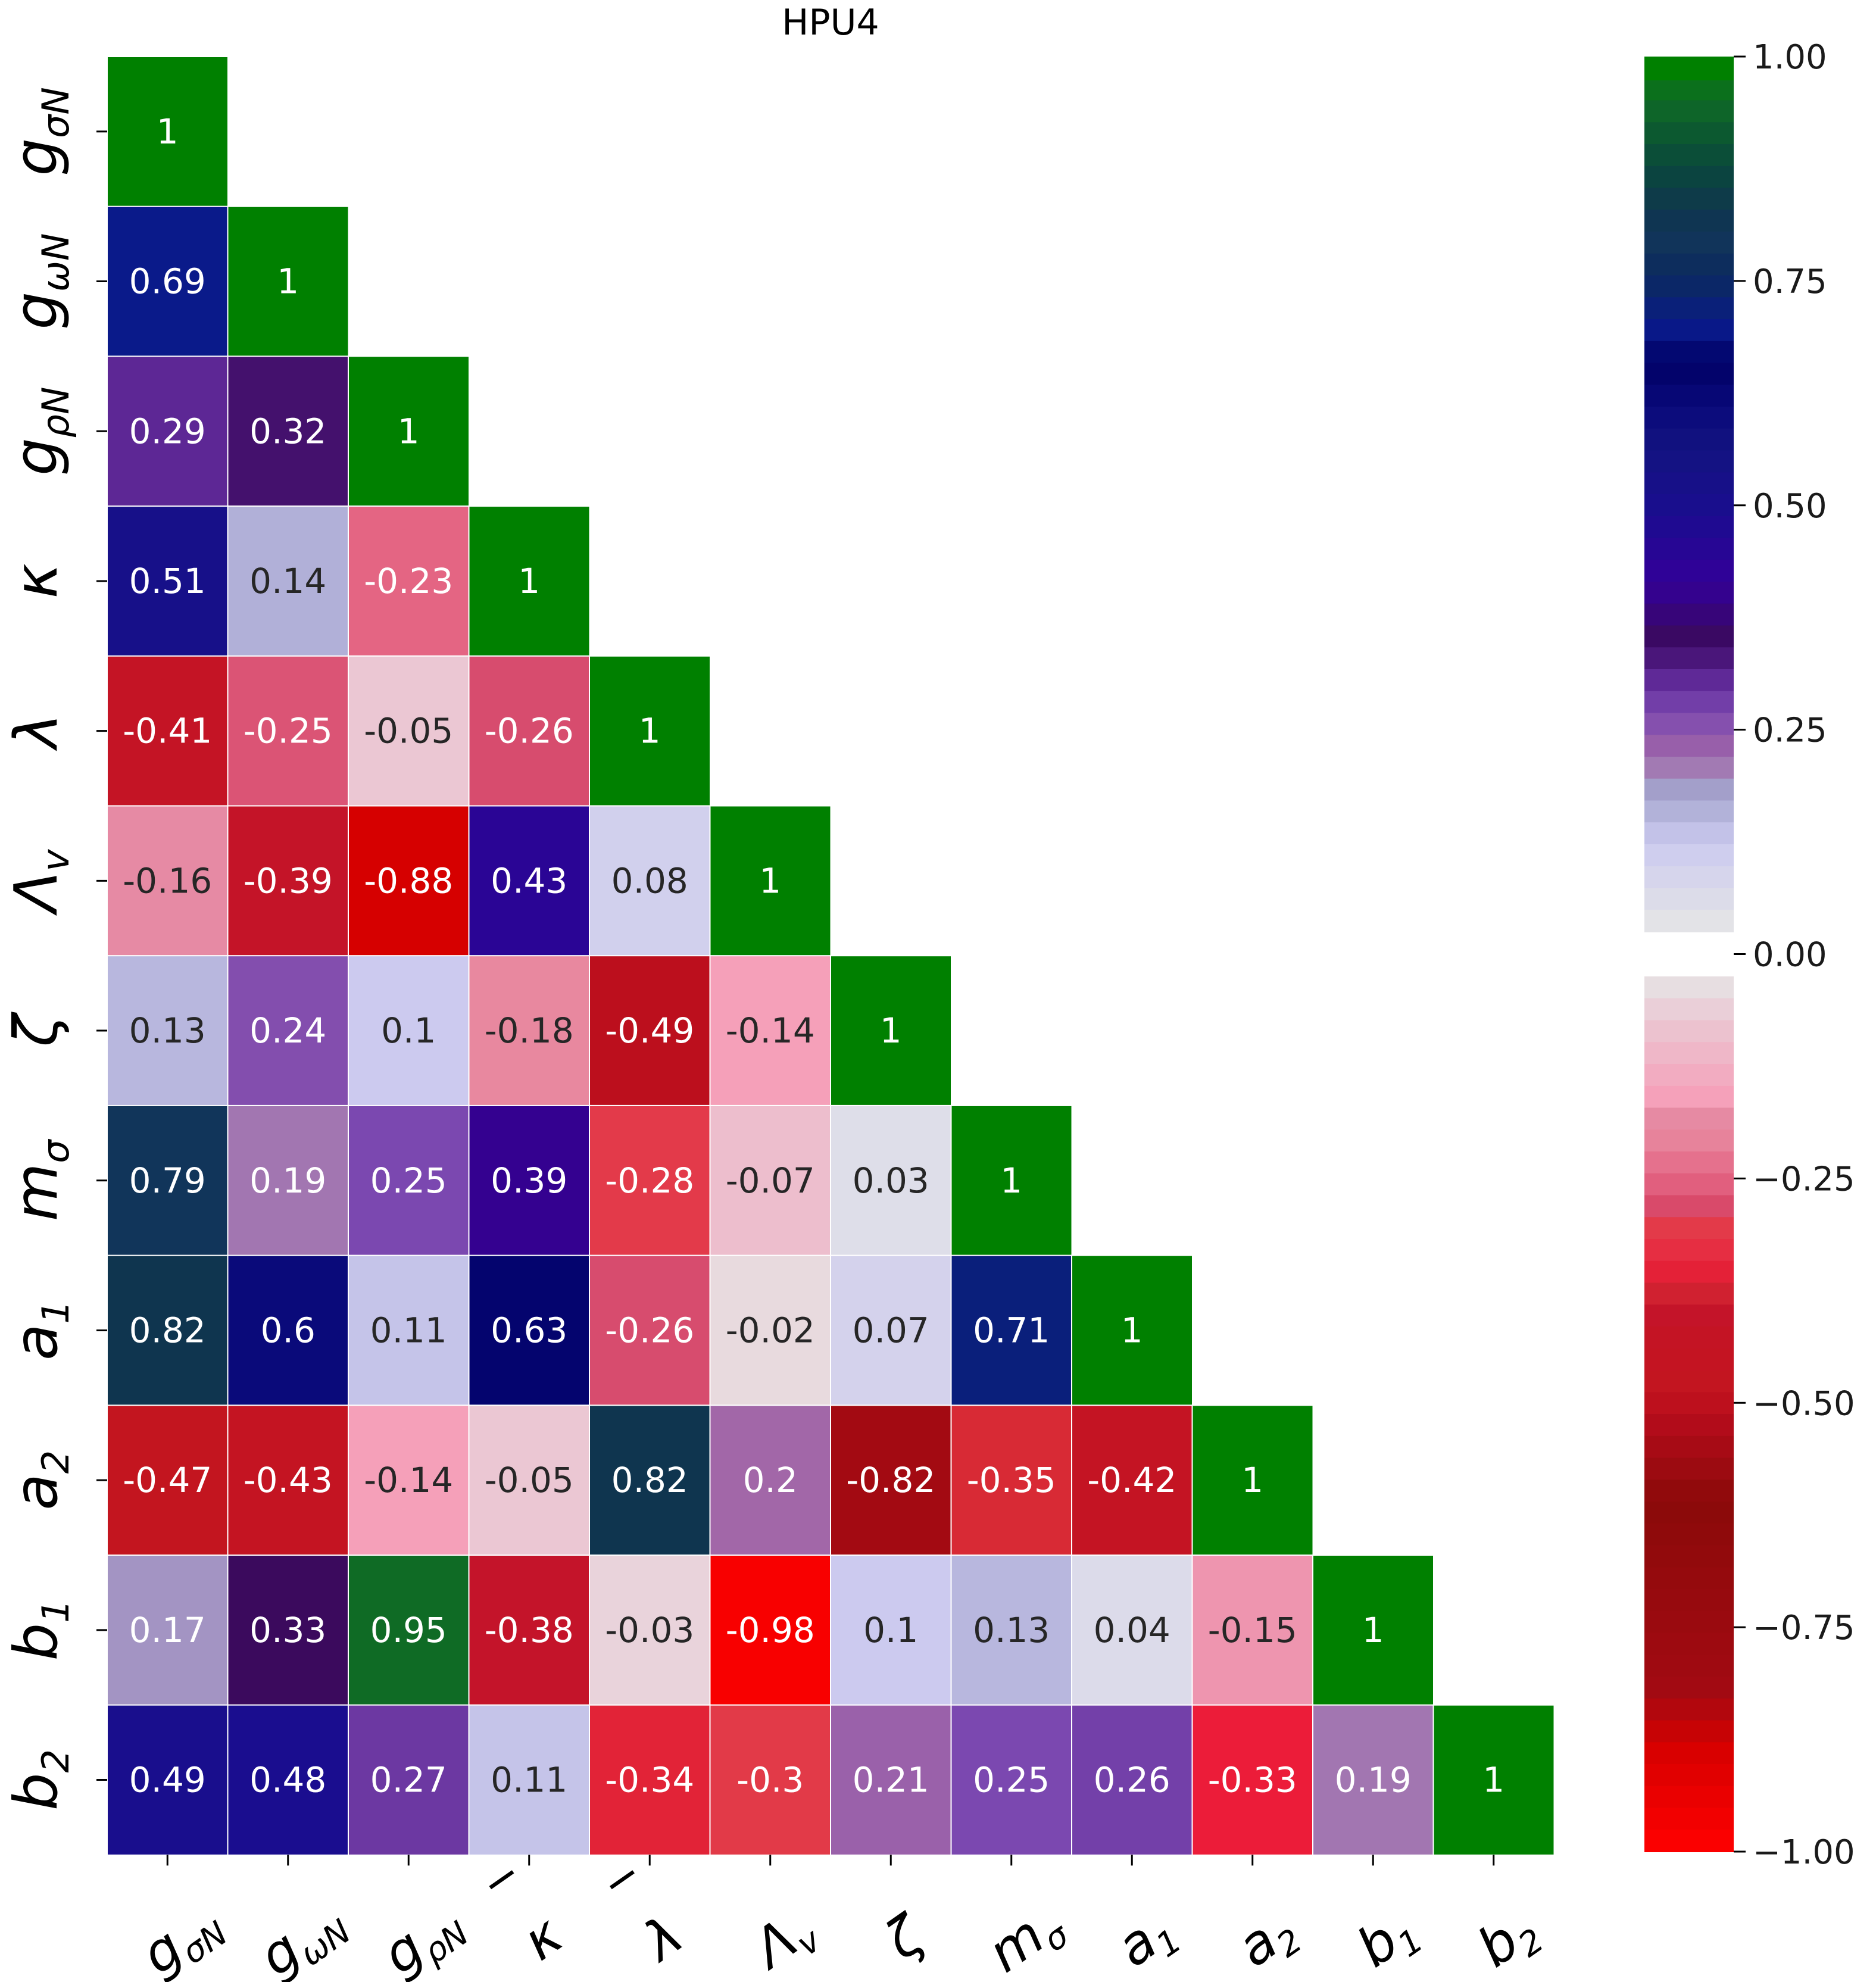  Describe the element at coordinates (408, 1630) in the screenshot. I see `cell-value-label: 0.95` at that location.